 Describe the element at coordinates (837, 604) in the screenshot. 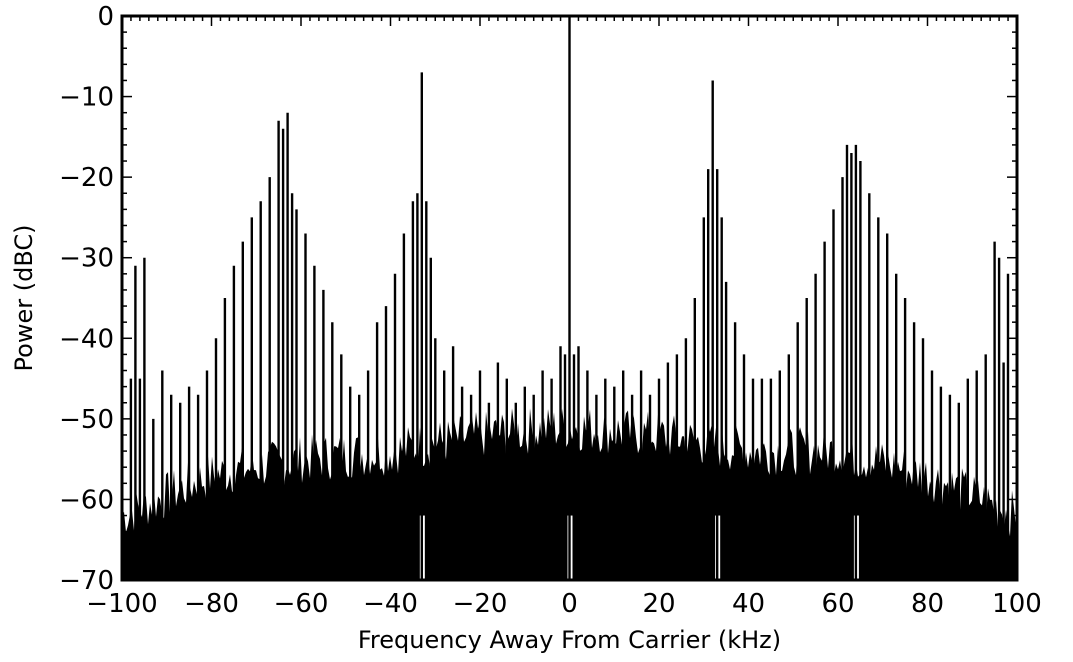

I see `x-tick-label: 60` at that location.